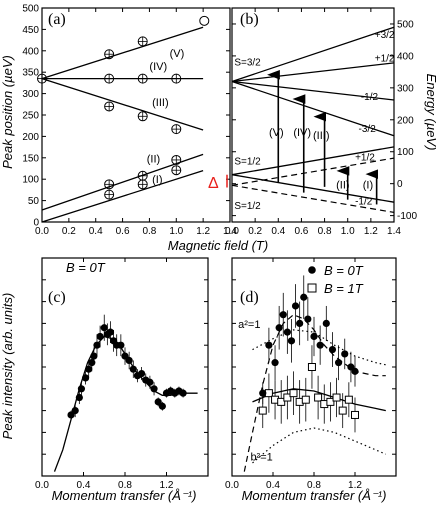  What do you see at coordinates (218, 245) in the screenshot?
I see `top-xlabel: Magnetic field (T)` at bounding box center [218, 245].